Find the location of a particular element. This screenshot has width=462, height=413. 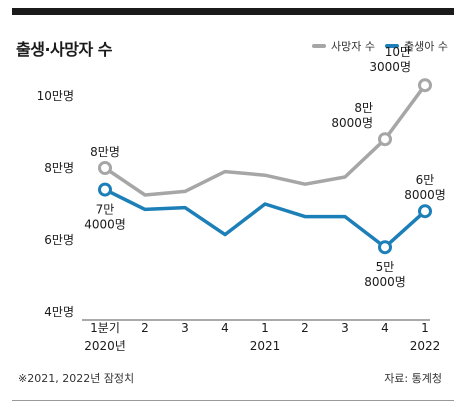

data-label-deaths: 3000명 is located at coordinates (390, 67).